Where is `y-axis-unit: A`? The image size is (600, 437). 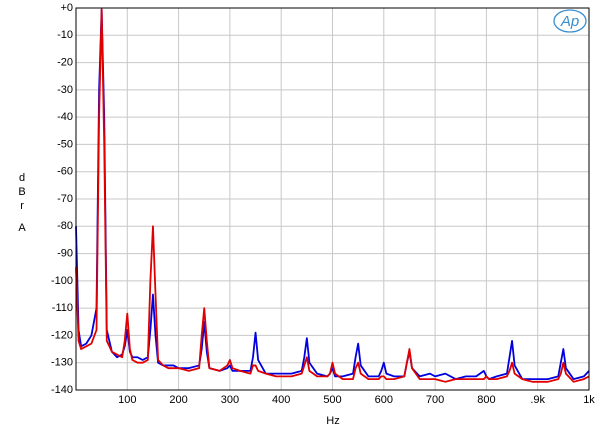 y-axis-unit: A is located at coordinates (22, 228).